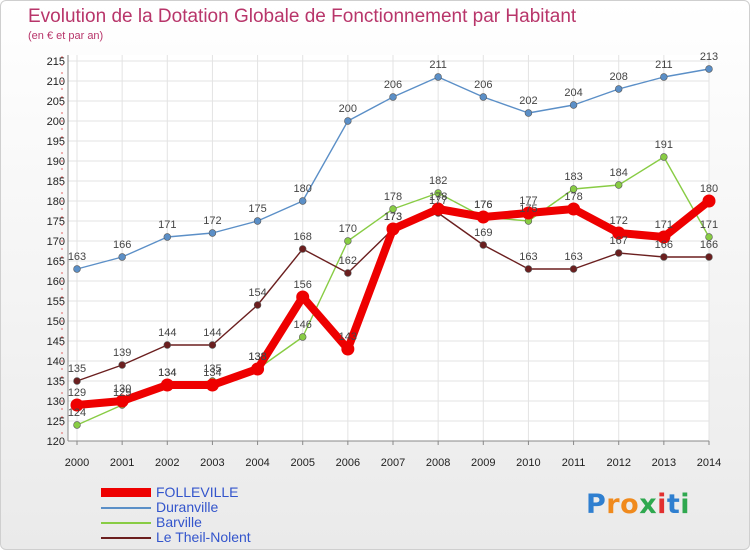 This screenshot has height=550, width=750. What do you see at coordinates (212, 333) in the screenshot?
I see `data-label-le-theil-nolent: 144` at bounding box center [212, 333].